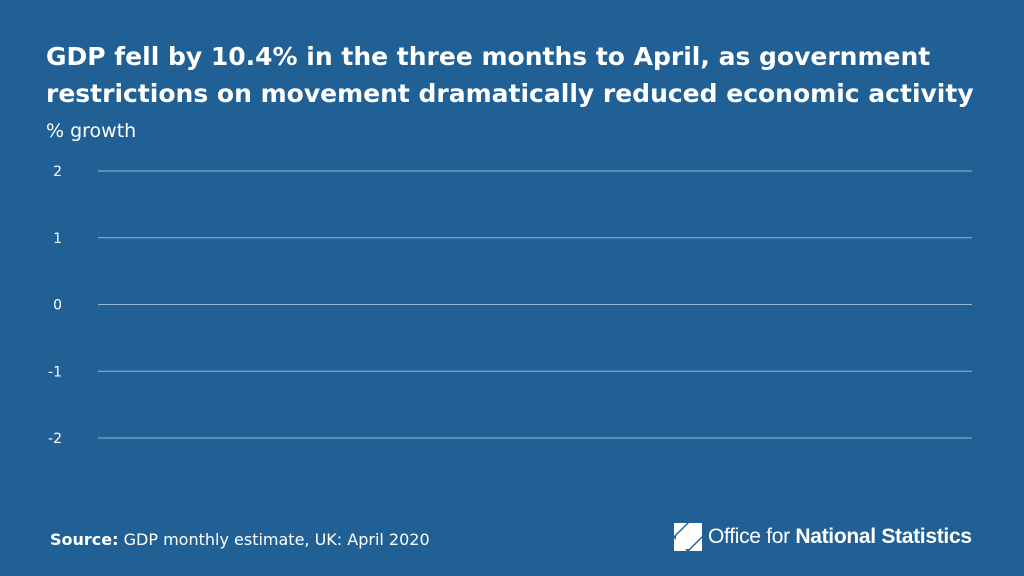 This screenshot has height=576, width=1024. What do you see at coordinates (883, 536) in the screenshot?
I see `ons-logo-text-bold: National Statistics` at bounding box center [883, 536].